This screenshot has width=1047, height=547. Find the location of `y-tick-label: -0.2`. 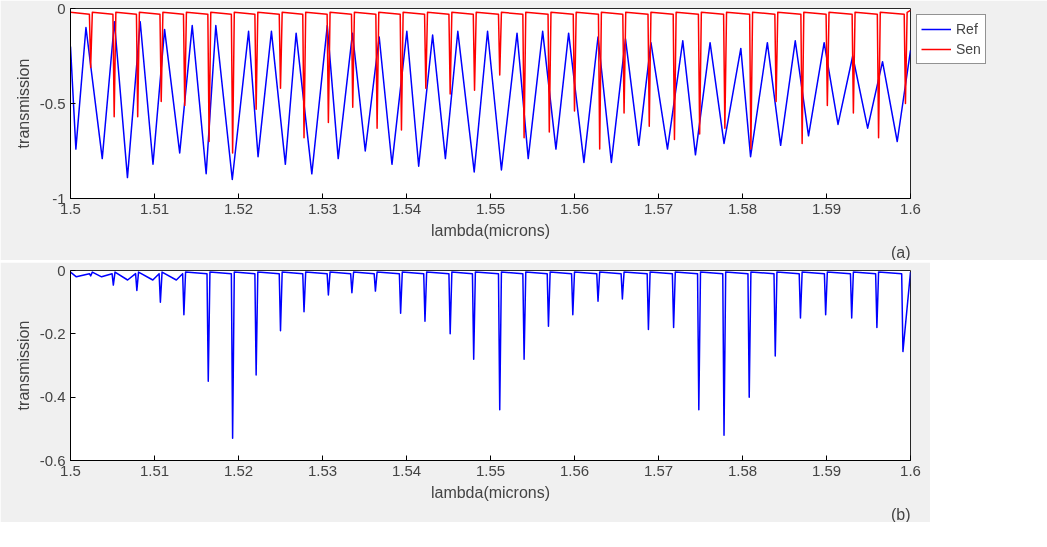

y-tick-label: -0.2 is located at coordinates (52, 333).